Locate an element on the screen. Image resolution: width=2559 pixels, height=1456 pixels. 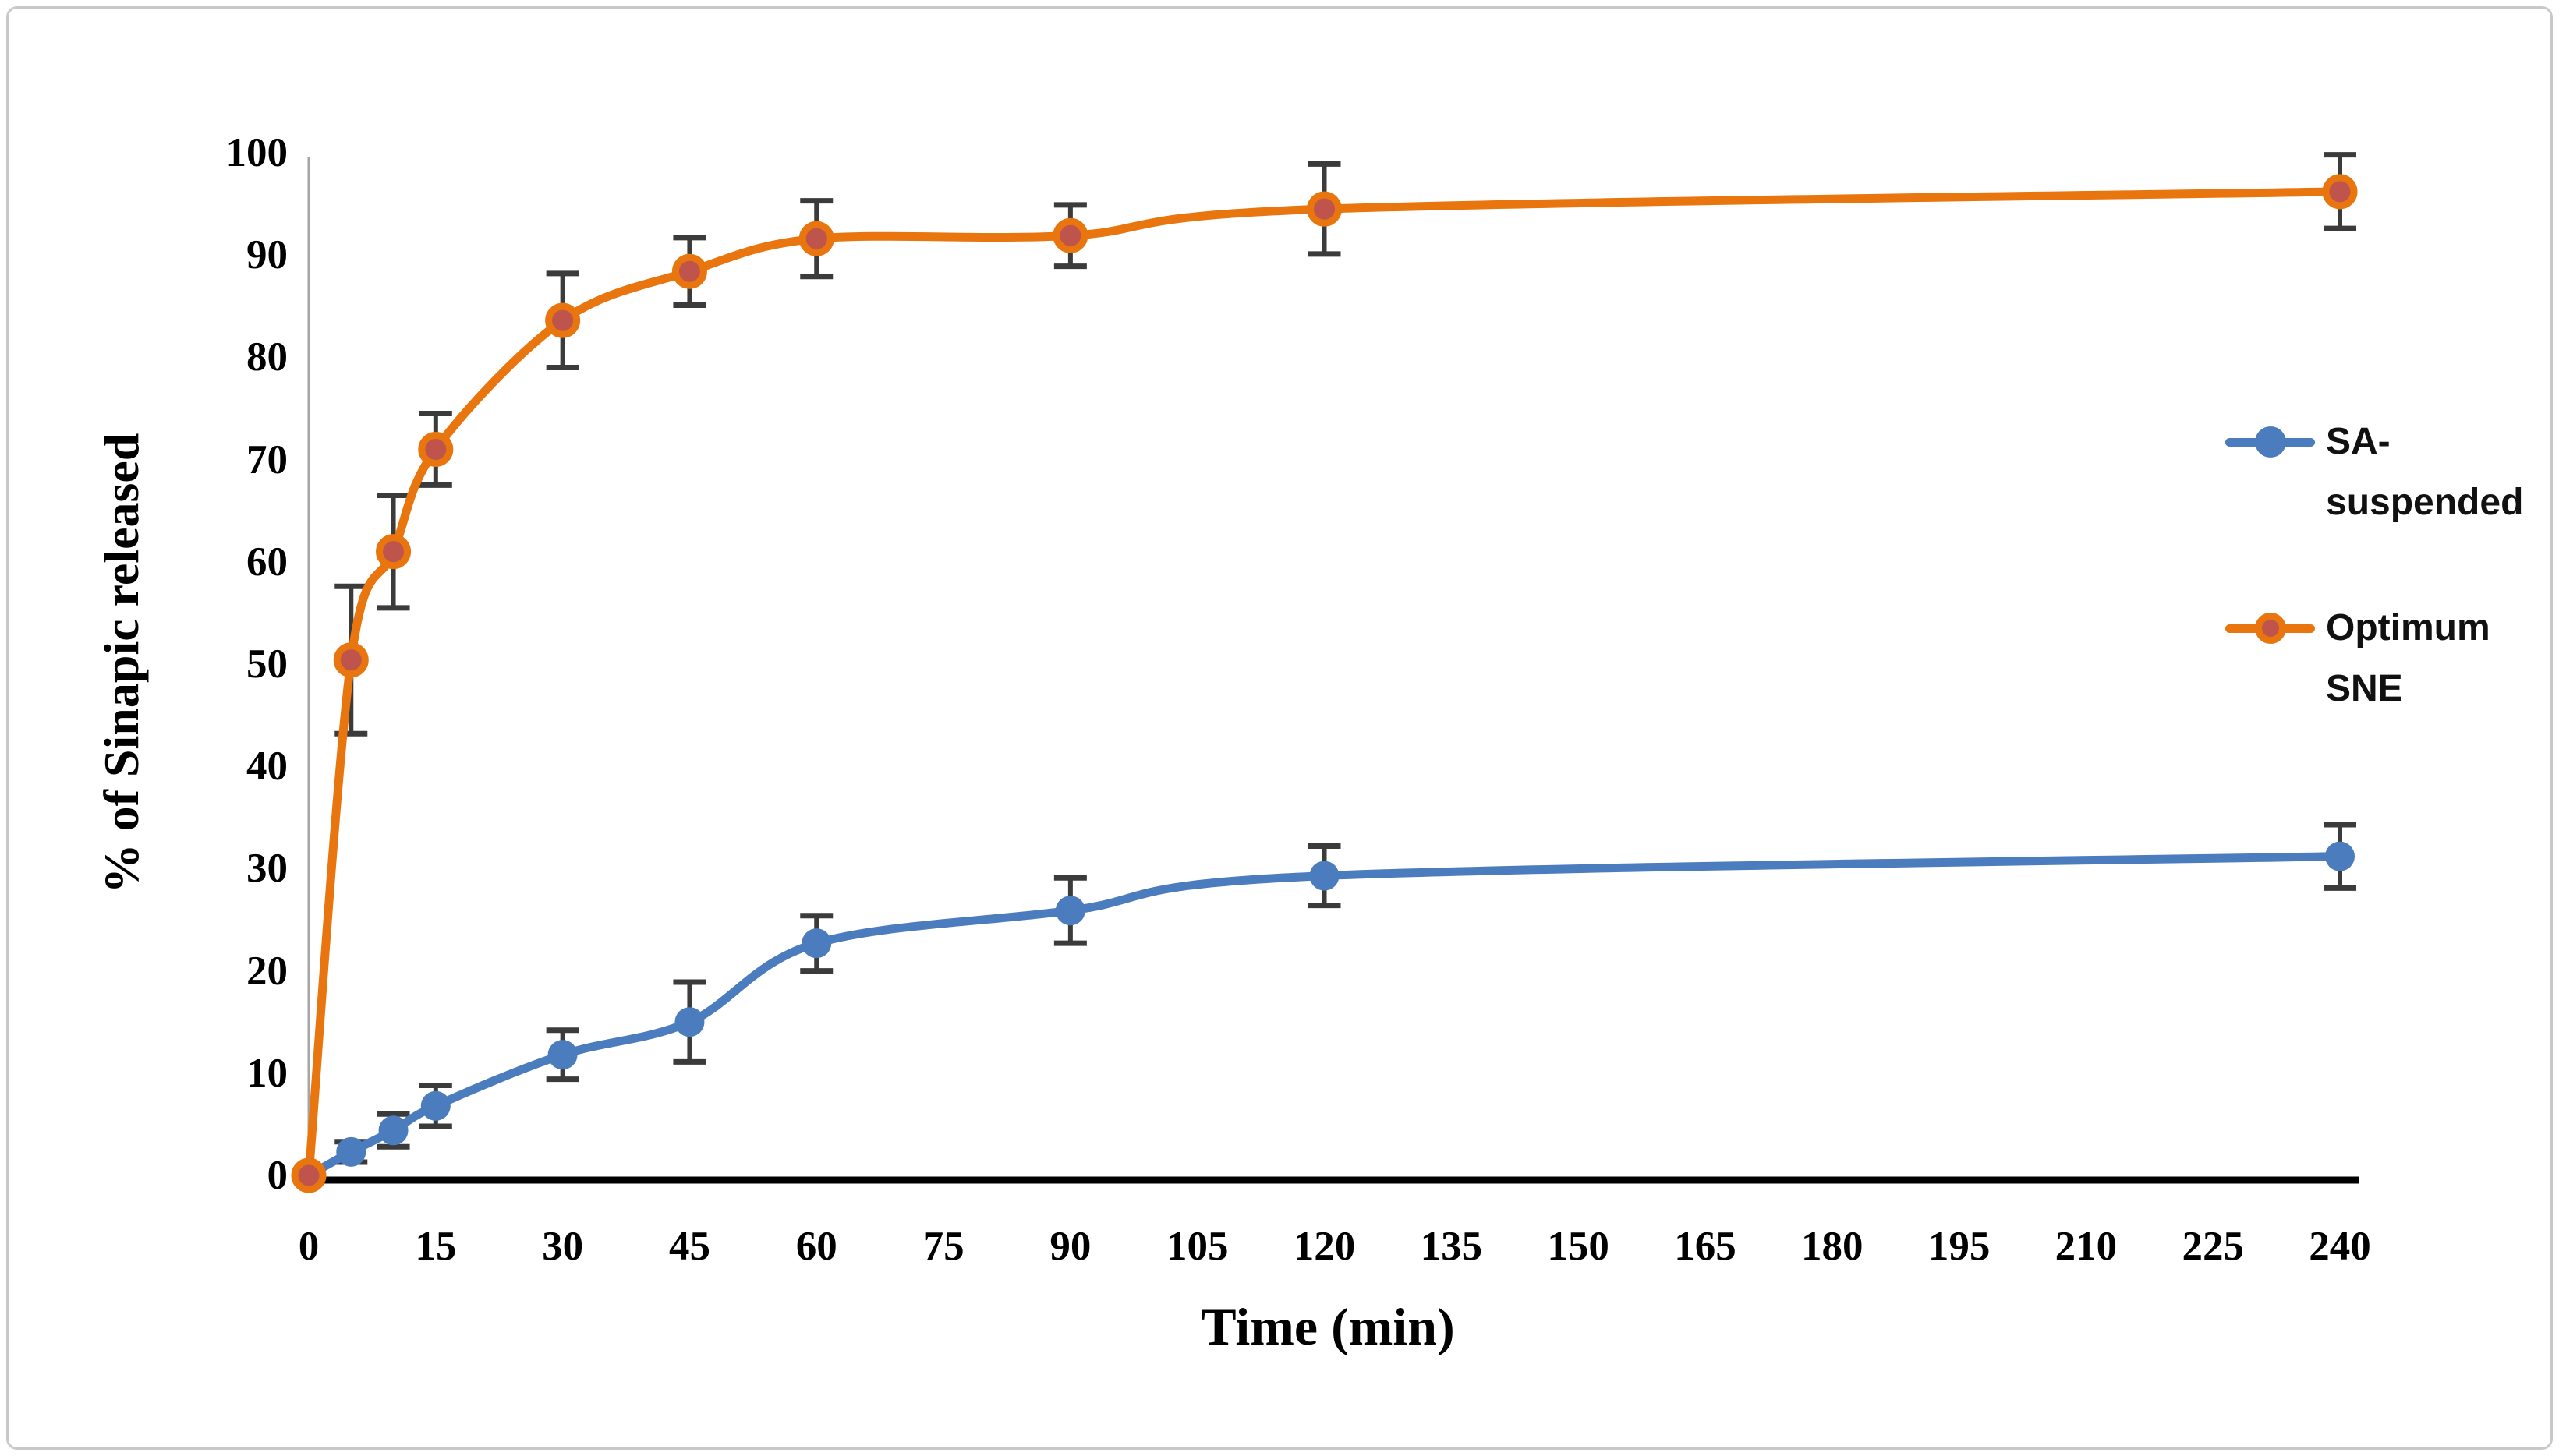
x-tick-label: 105 is located at coordinates (1197, 1247).